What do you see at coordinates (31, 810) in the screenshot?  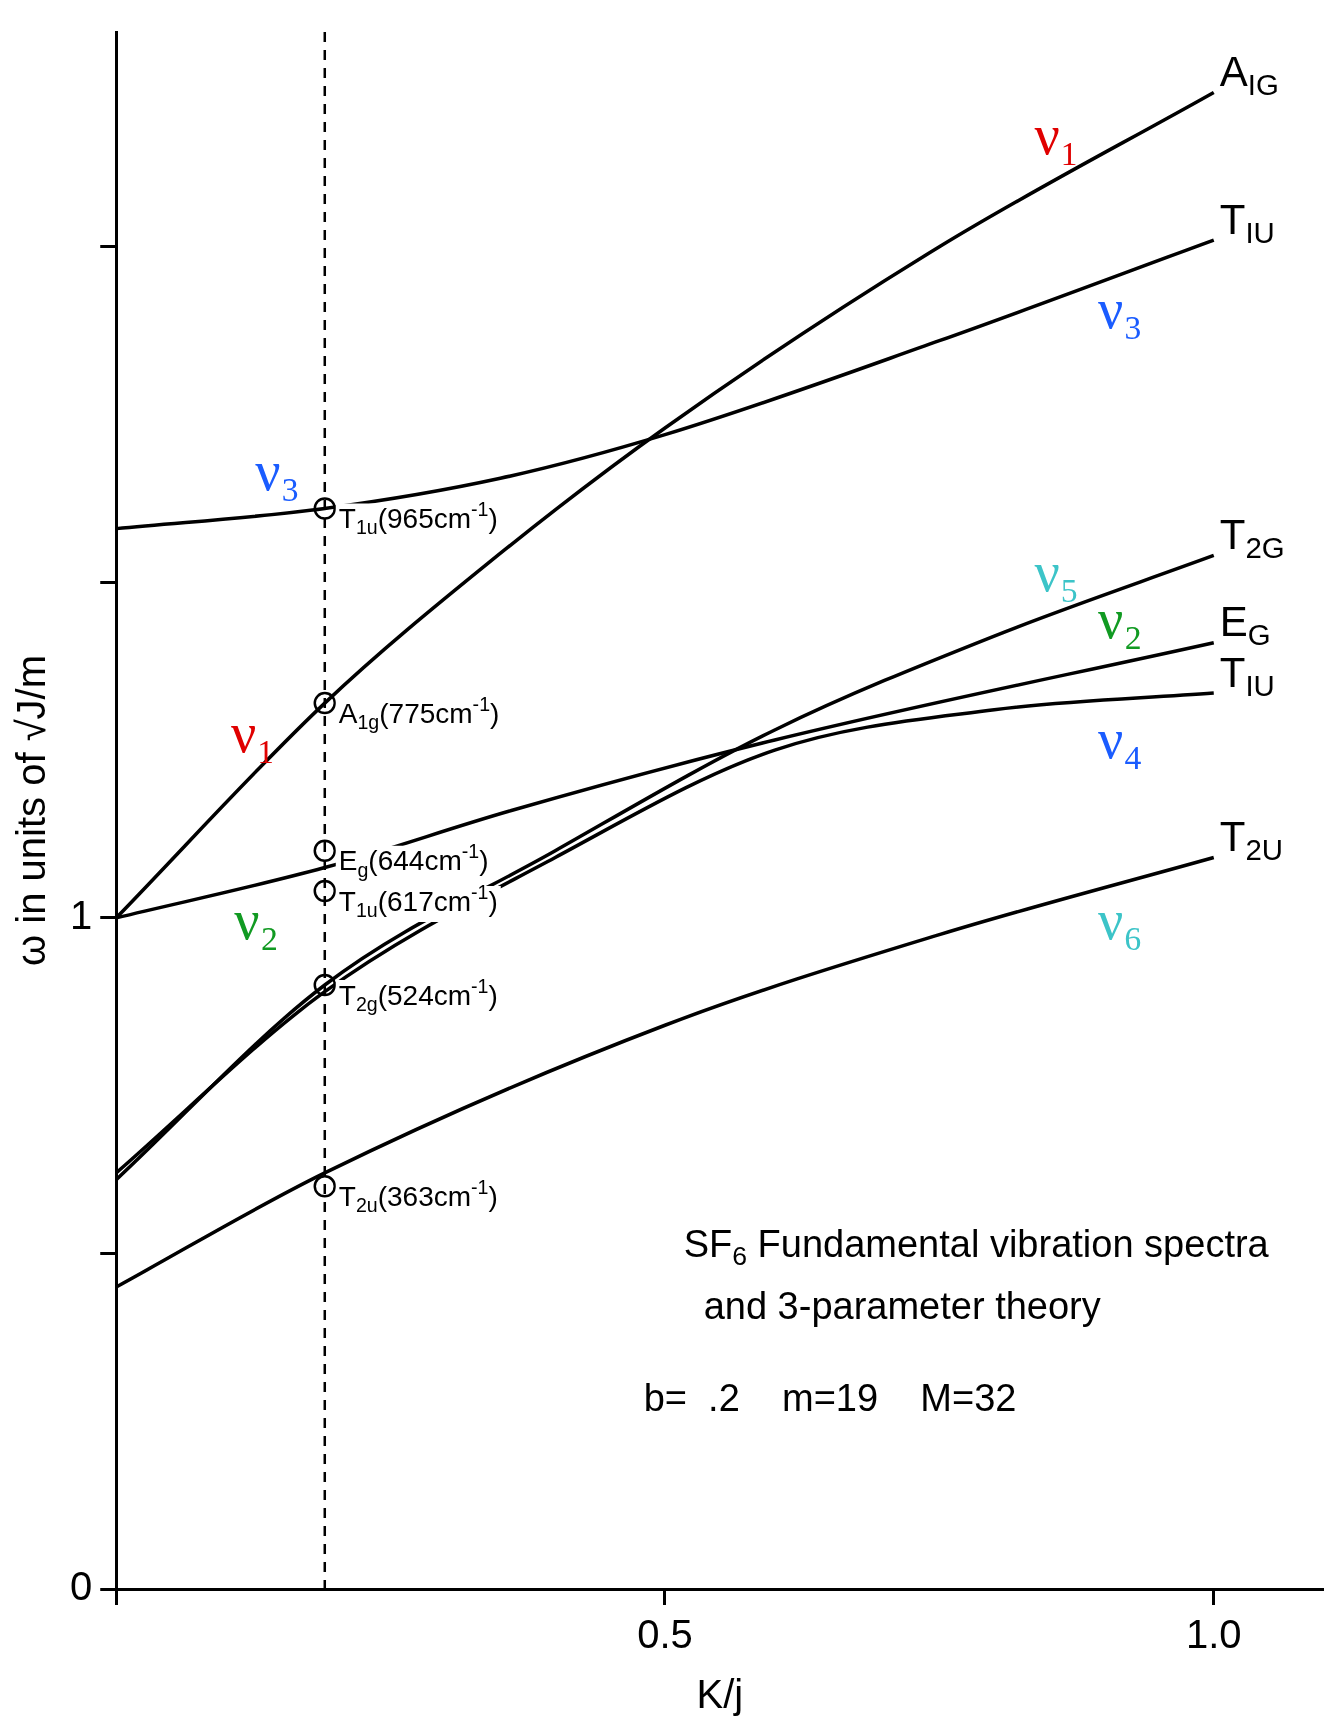 I see `y-axis-title: ω in units of √J/m` at bounding box center [31, 810].